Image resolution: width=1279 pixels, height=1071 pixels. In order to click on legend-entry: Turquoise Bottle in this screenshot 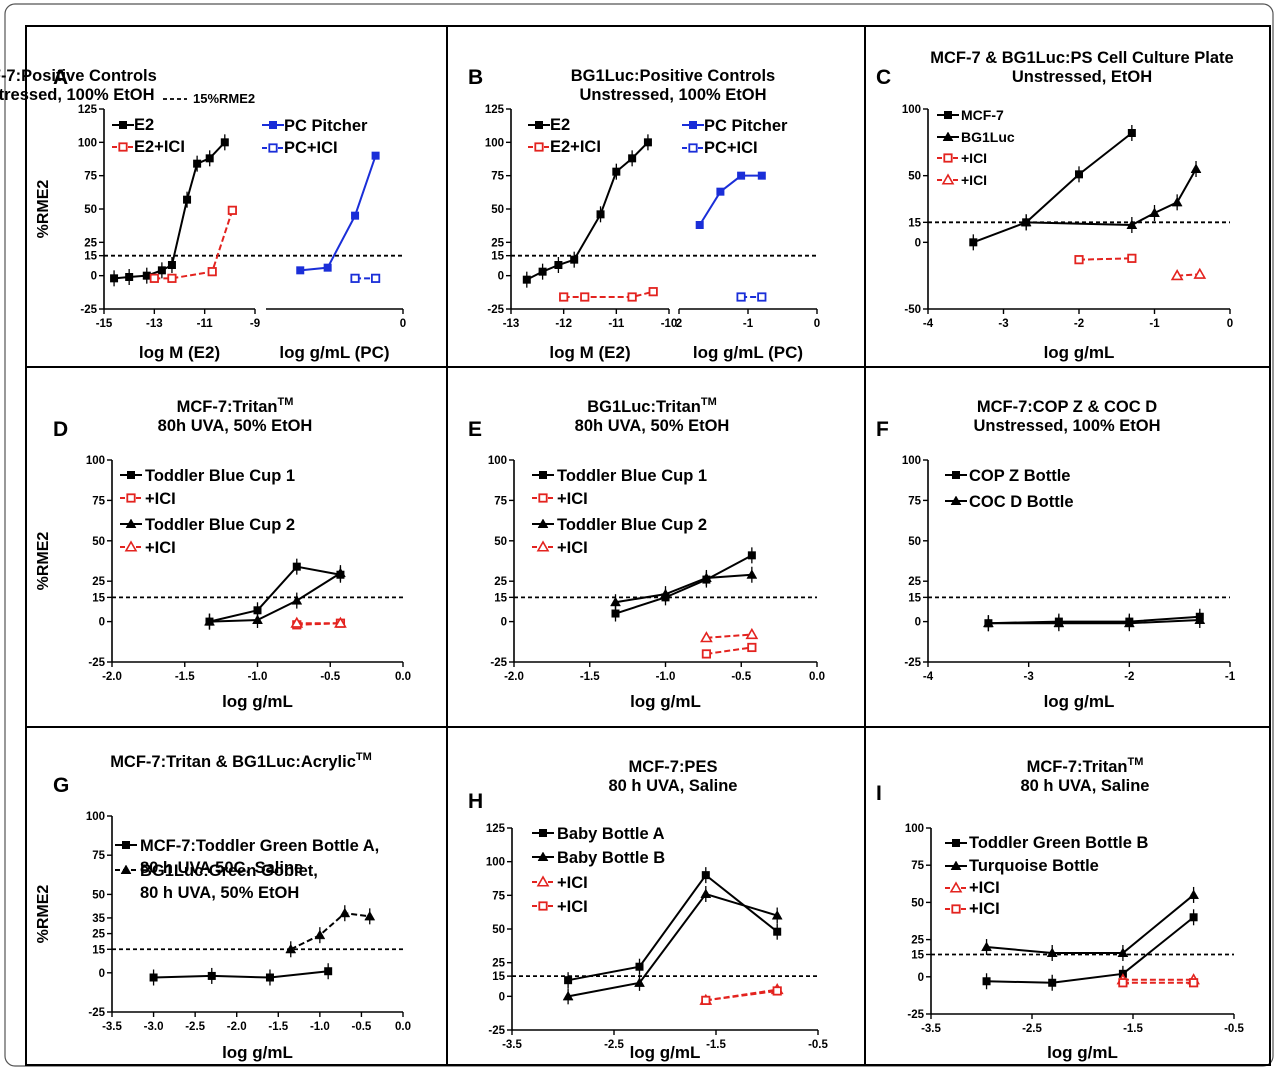, I will do `click(1022, 866)`.